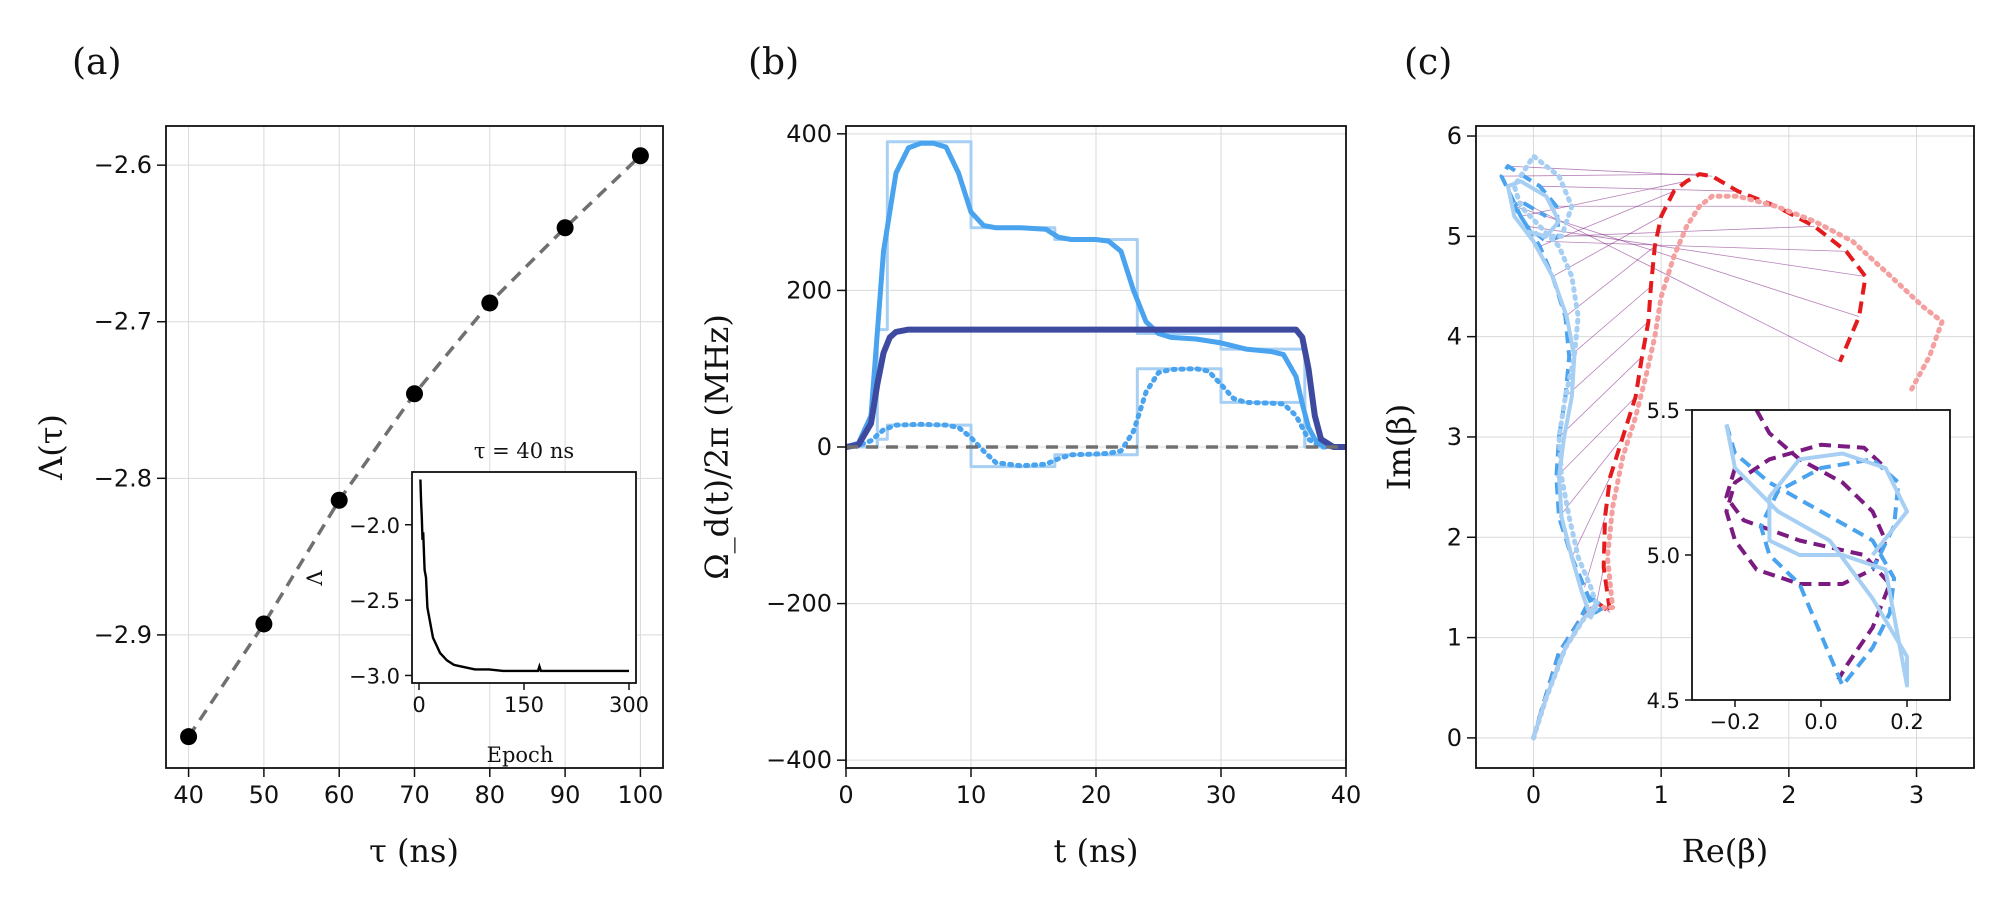 The width and height of the screenshot is (2000, 900). I want to click on panel-c-ytick-label: 1, so click(1454, 638).